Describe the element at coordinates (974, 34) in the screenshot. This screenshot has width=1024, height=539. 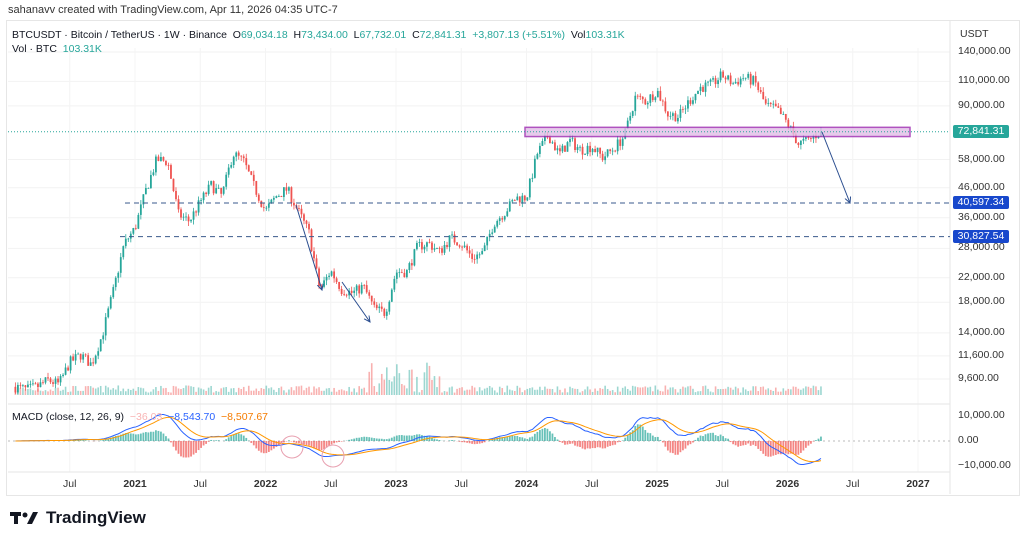
I see `currency-label: USDT` at that location.